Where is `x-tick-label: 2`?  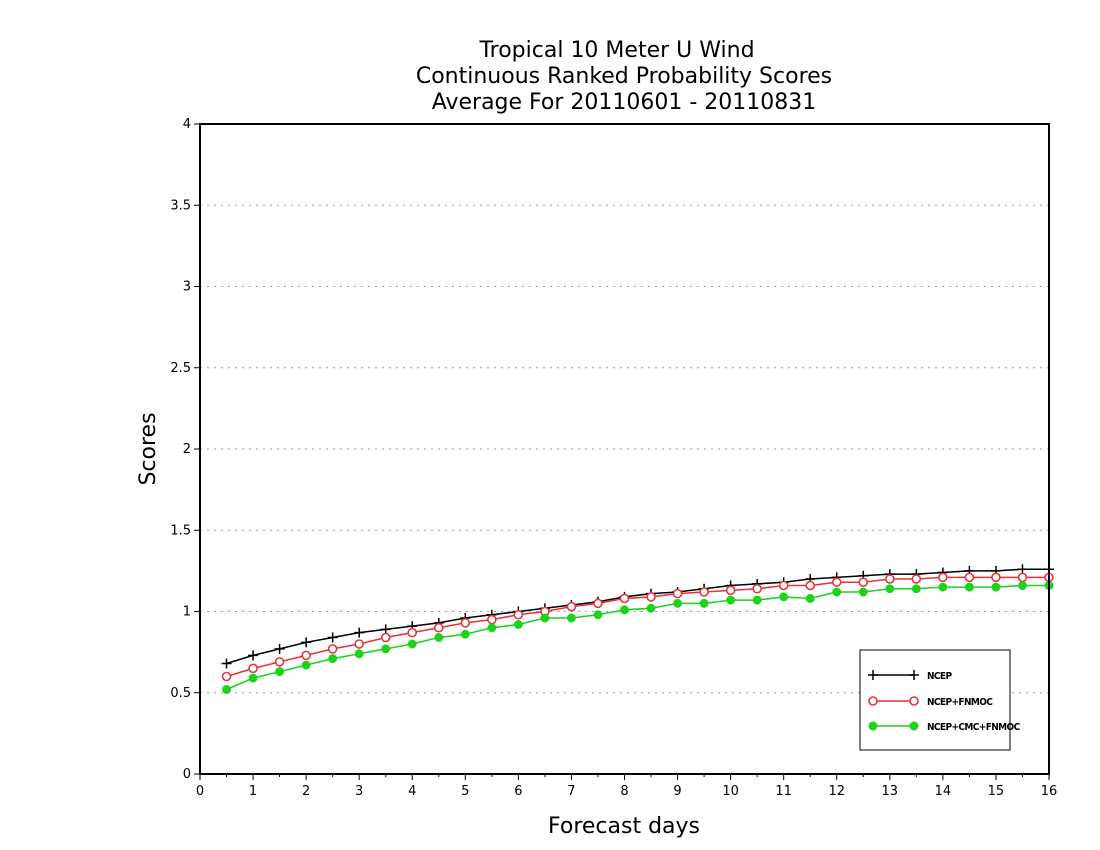 x-tick-label: 2 is located at coordinates (306, 791).